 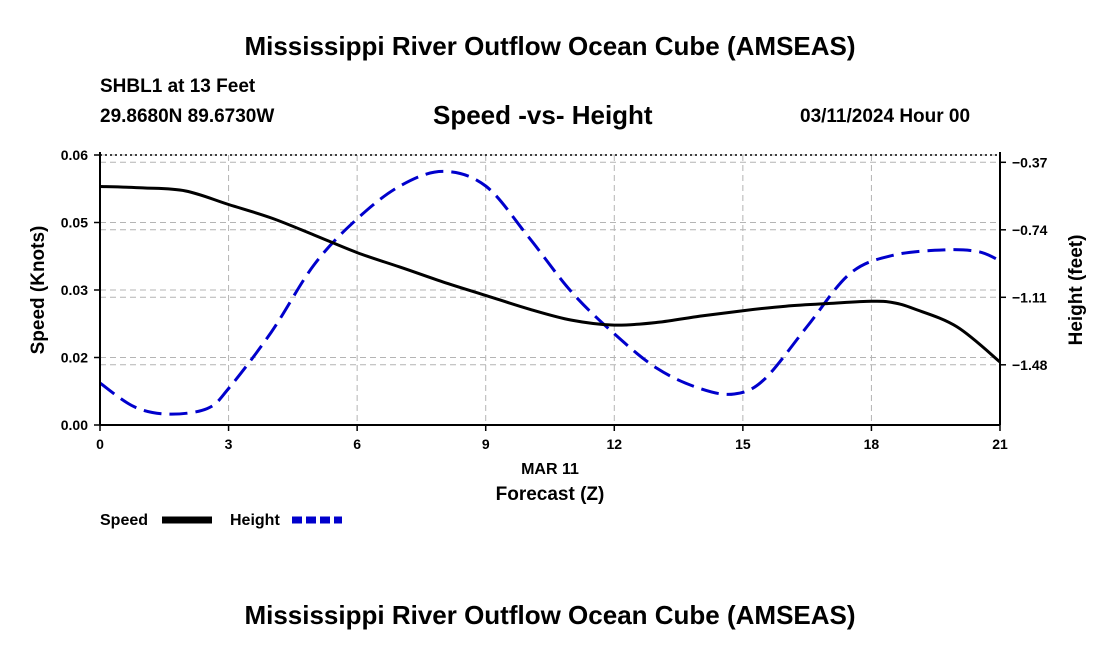 What do you see at coordinates (1029, 297) in the screenshot?
I see `y-right-tick-label: −1.11` at bounding box center [1029, 297].